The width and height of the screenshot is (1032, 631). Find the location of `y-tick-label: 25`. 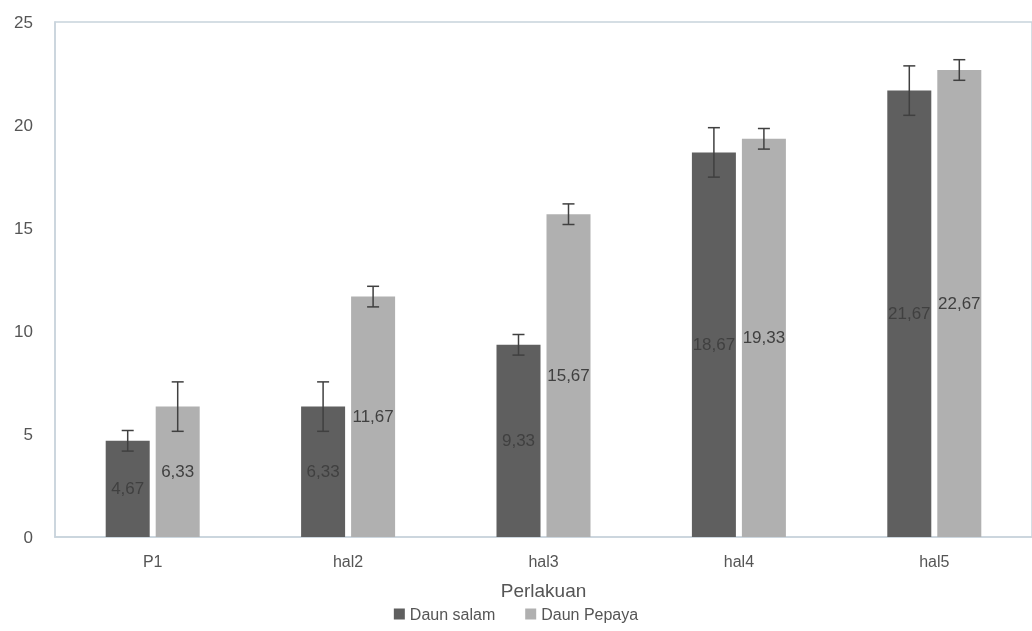

y-tick-label: 25 is located at coordinates (23, 22).